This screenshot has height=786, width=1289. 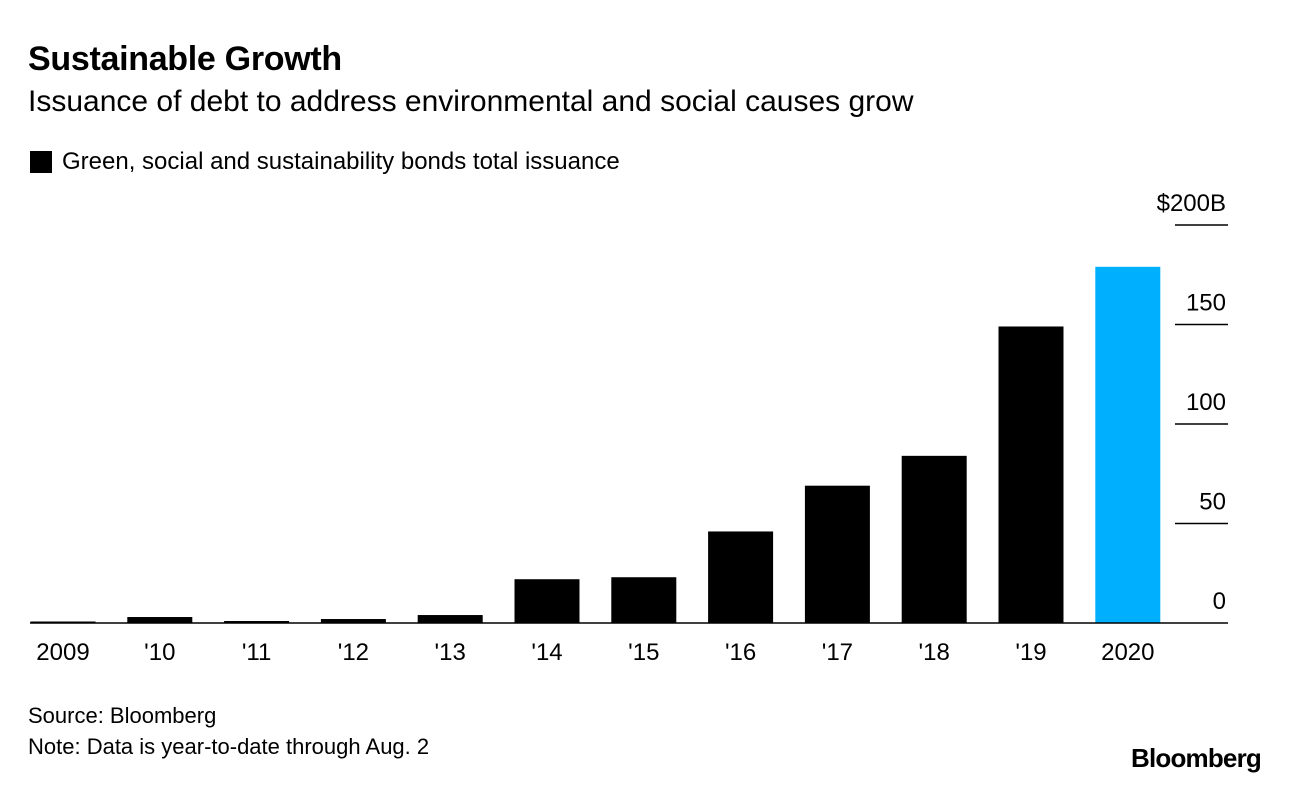 I want to click on x-tick-label: '18, so click(x=934, y=652).